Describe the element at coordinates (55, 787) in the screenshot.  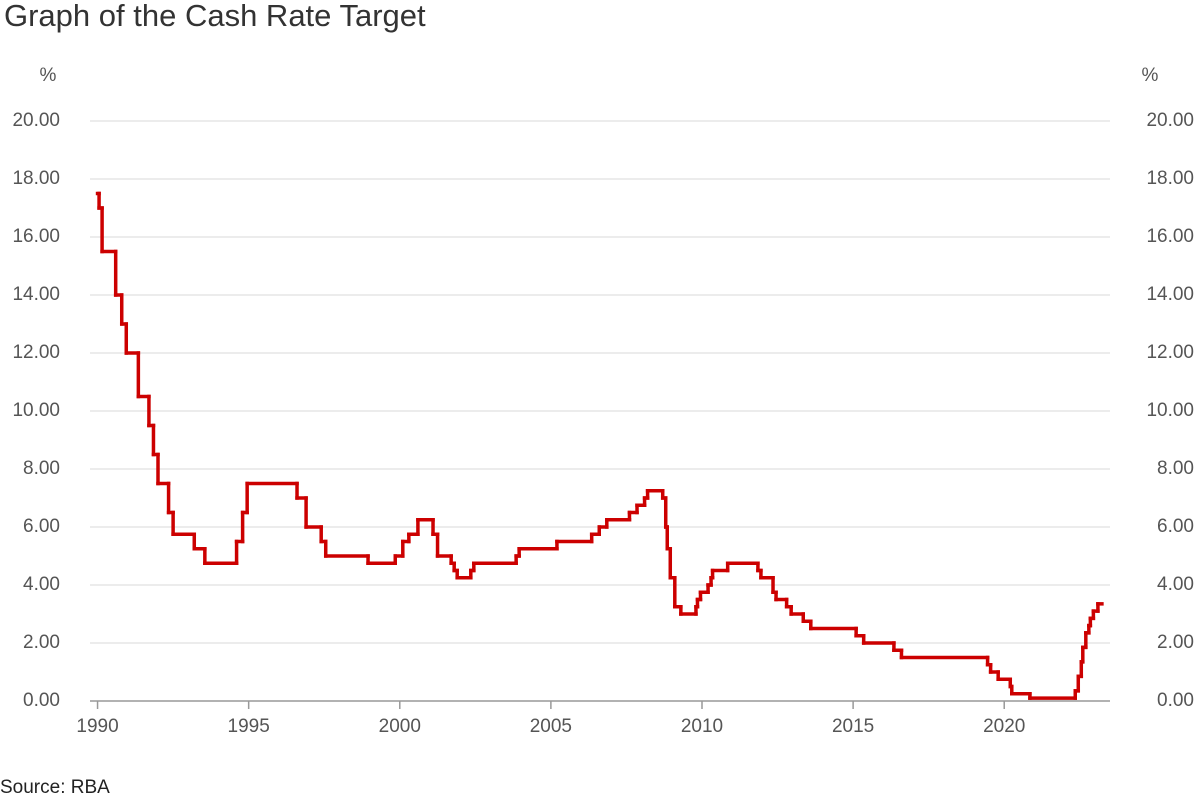
I see `source-note: Source: RBA` at that location.